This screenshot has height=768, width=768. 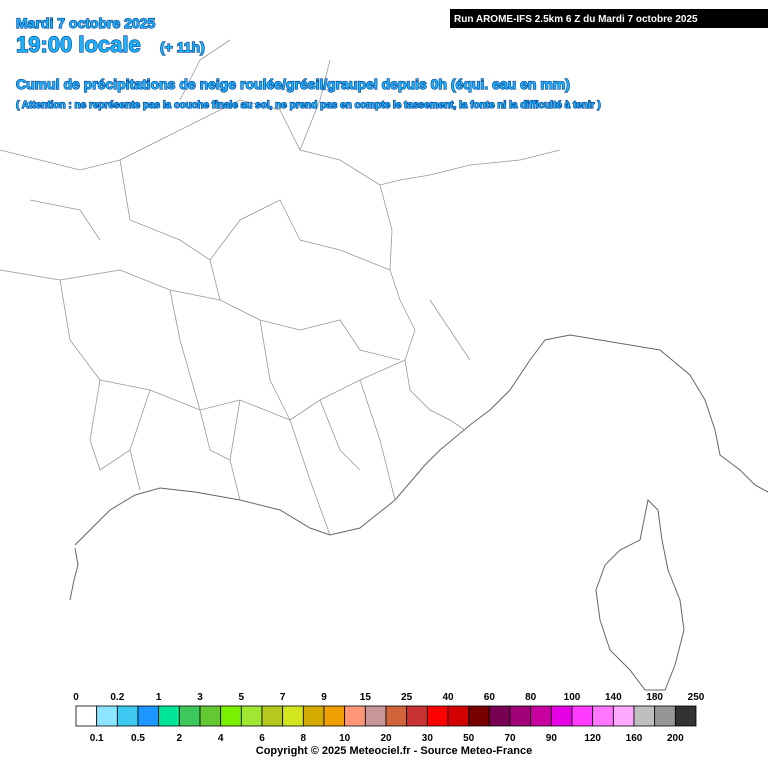 I want to click on legend-label: 0, so click(x=76, y=697).